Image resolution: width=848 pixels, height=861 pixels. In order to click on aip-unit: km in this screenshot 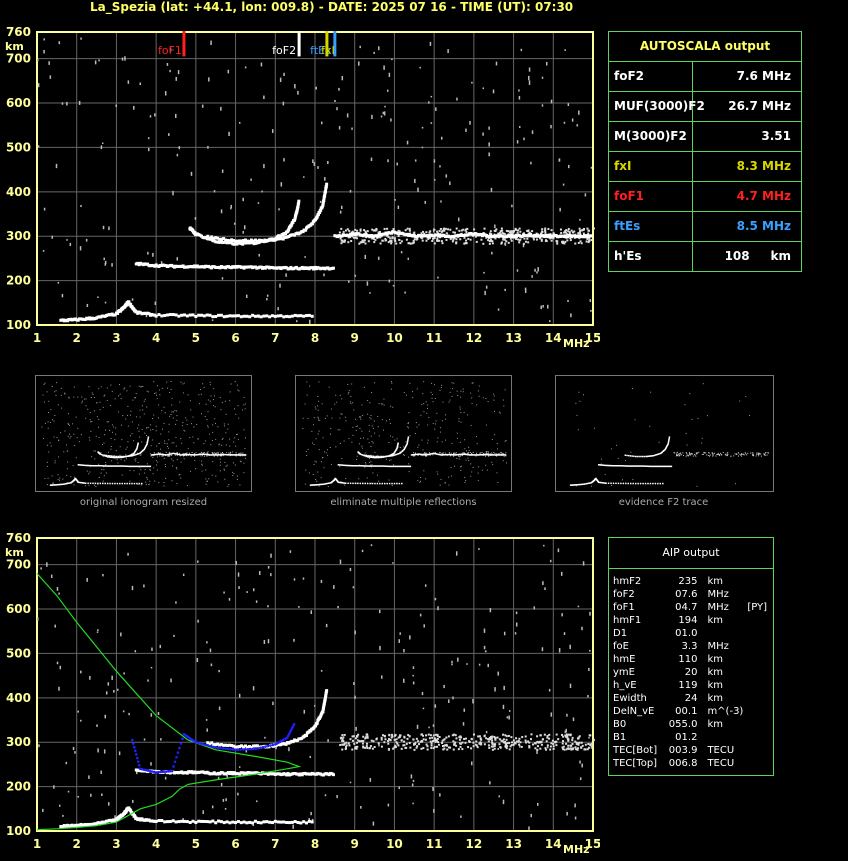, I will do `click(715, 724)`.